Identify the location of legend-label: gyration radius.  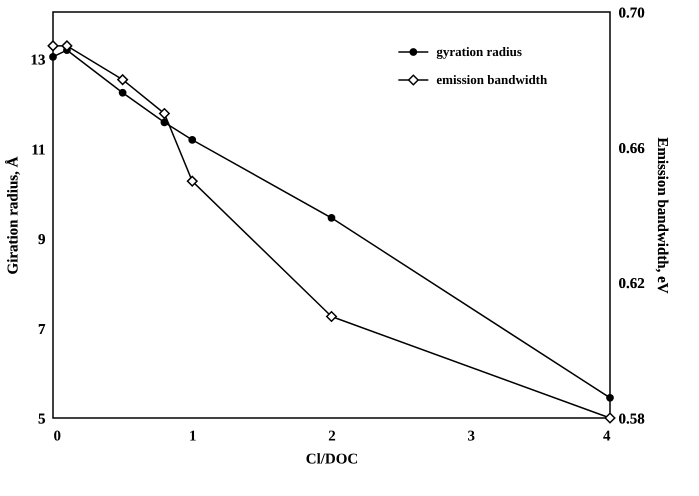
(479, 51).